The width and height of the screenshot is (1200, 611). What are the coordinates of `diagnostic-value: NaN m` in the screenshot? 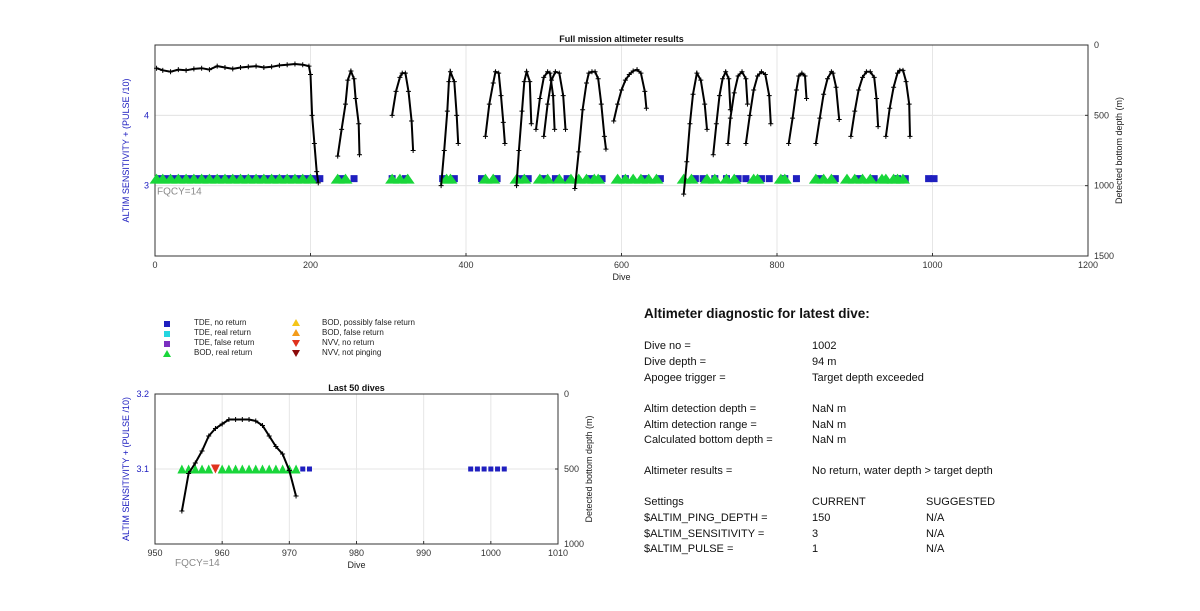 It's located at (829, 425).